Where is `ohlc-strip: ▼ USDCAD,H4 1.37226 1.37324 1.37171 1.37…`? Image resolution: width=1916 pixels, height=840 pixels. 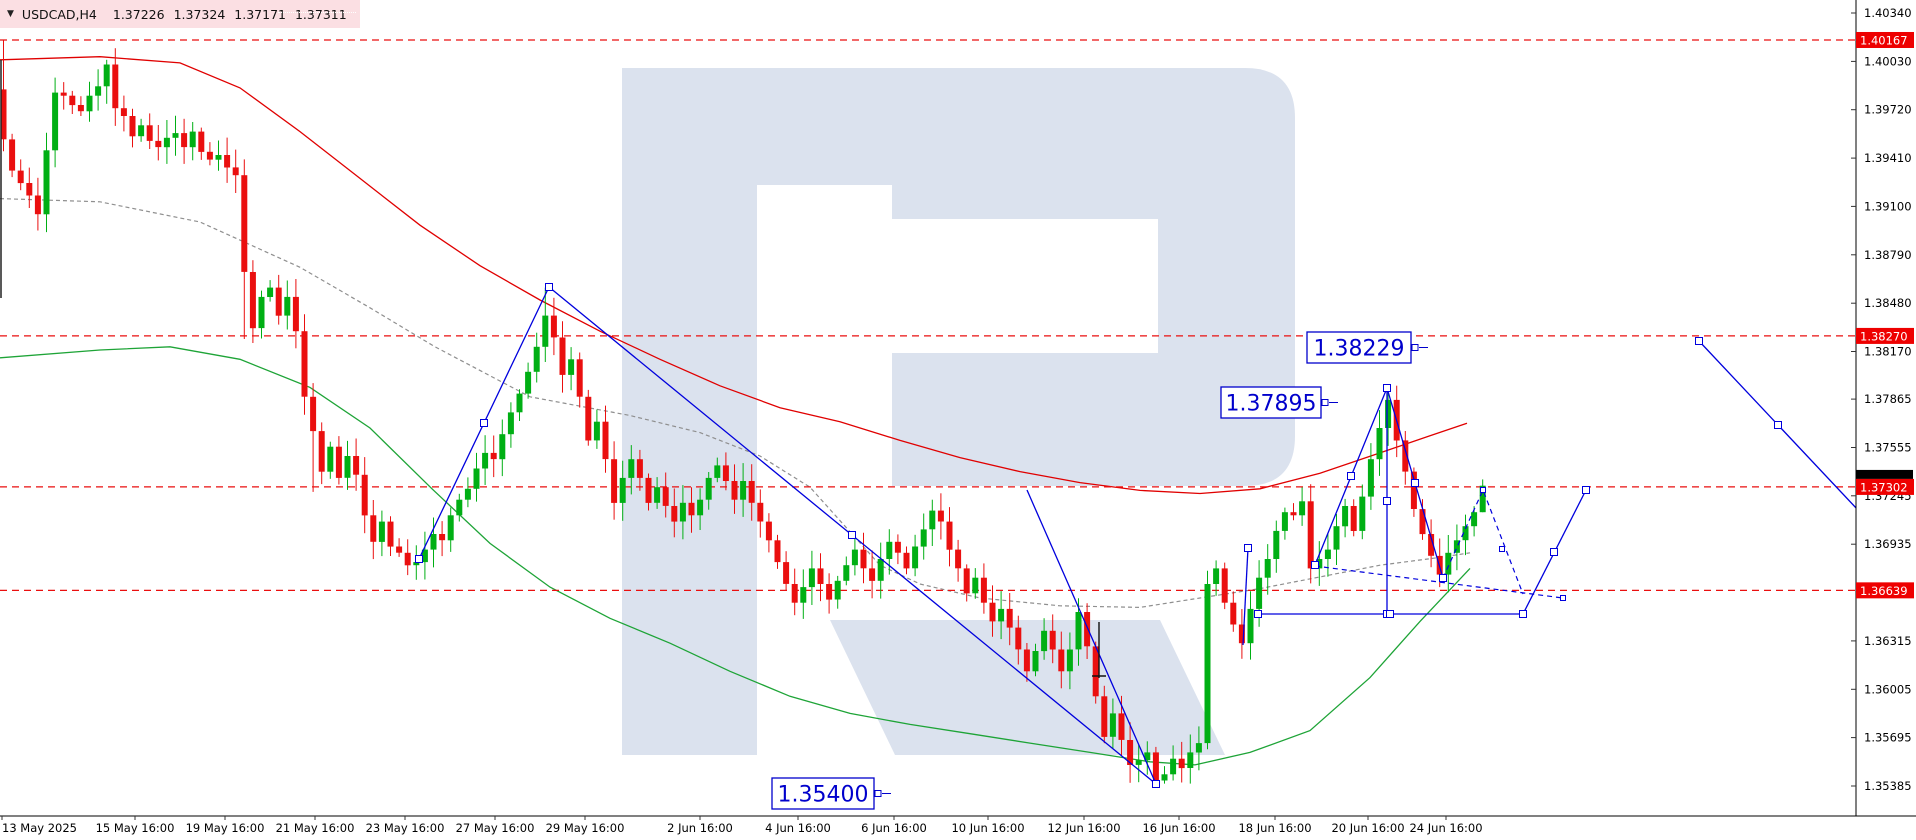 ohlc-strip: ▼ USDCAD,H4 1.37226 1.37324 1.37171 1.37… is located at coordinates (180, 14).